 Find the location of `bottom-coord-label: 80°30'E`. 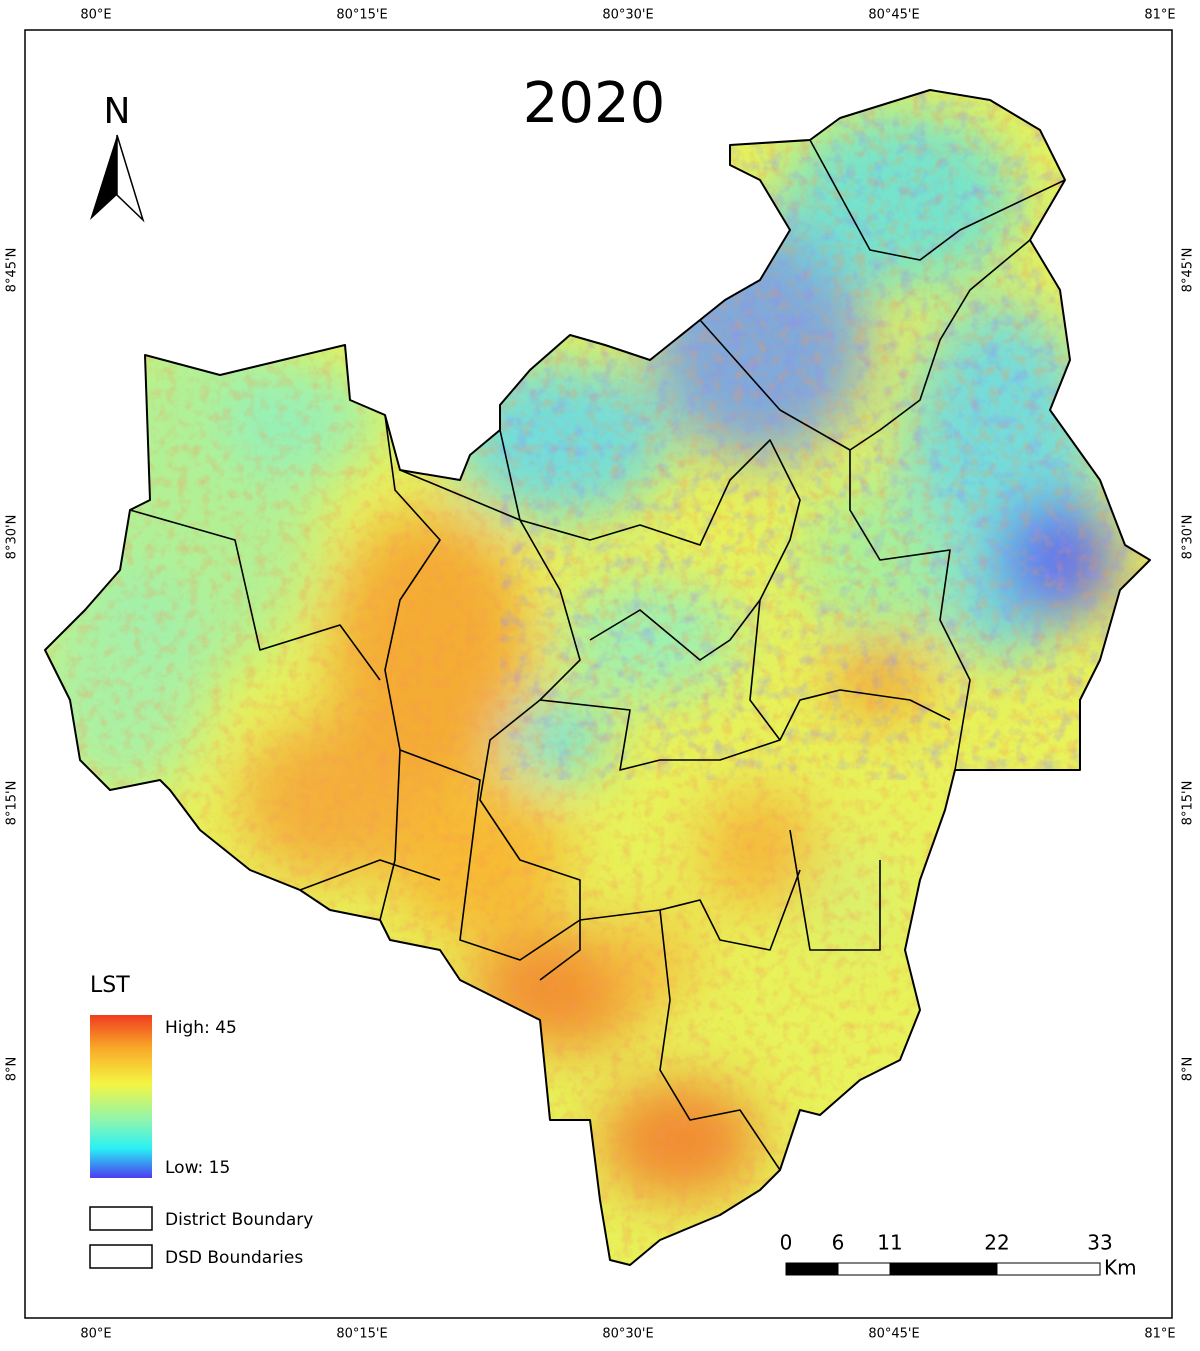

bottom-coord-label: 80°30'E is located at coordinates (627, 1334).